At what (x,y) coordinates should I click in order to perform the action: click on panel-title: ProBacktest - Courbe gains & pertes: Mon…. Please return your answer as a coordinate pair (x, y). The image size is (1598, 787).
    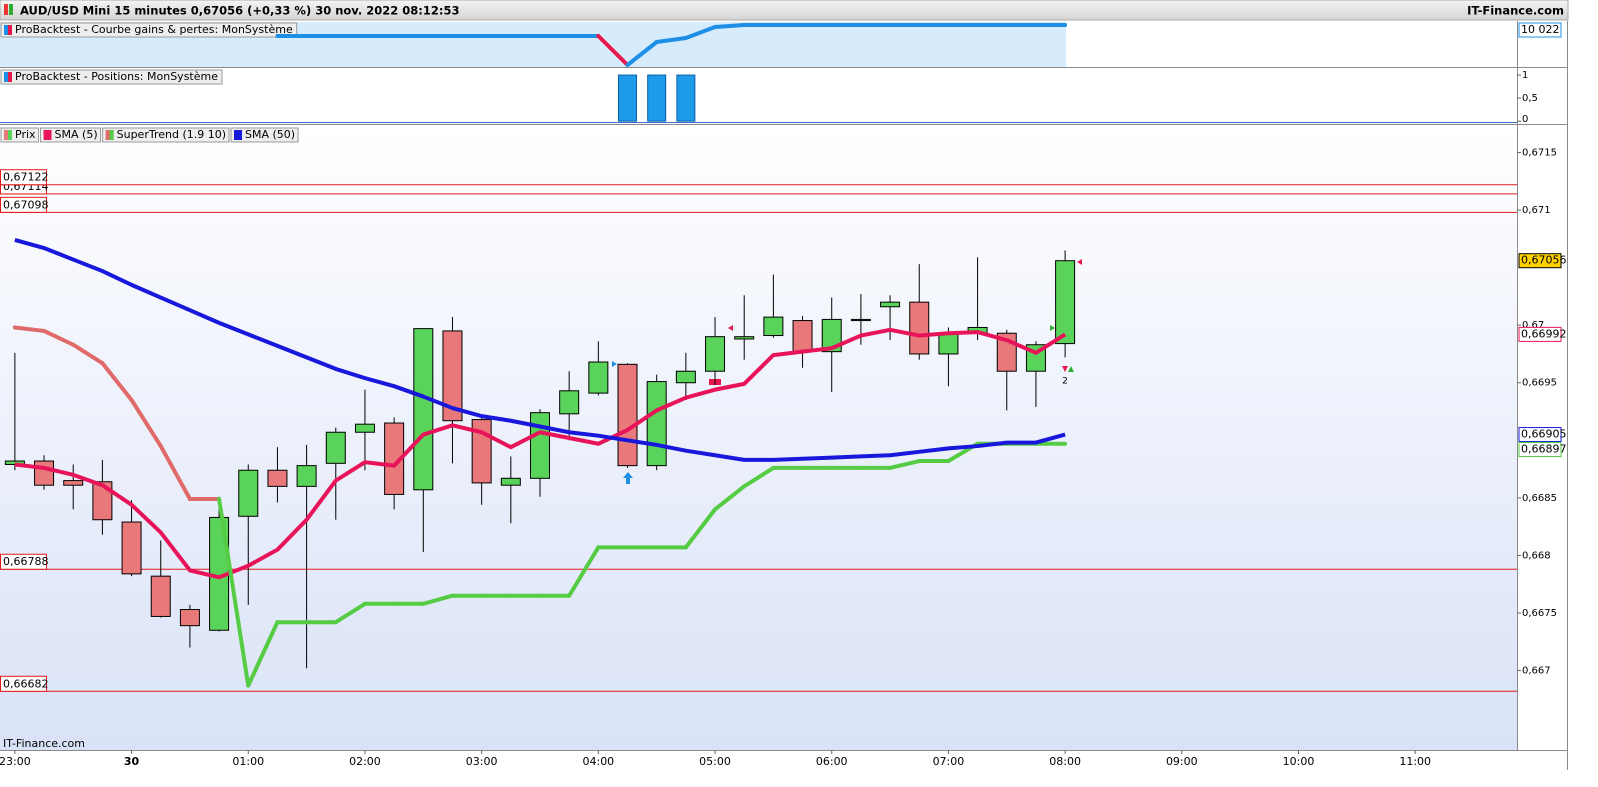
    Looking at the image, I should click on (154, 29).